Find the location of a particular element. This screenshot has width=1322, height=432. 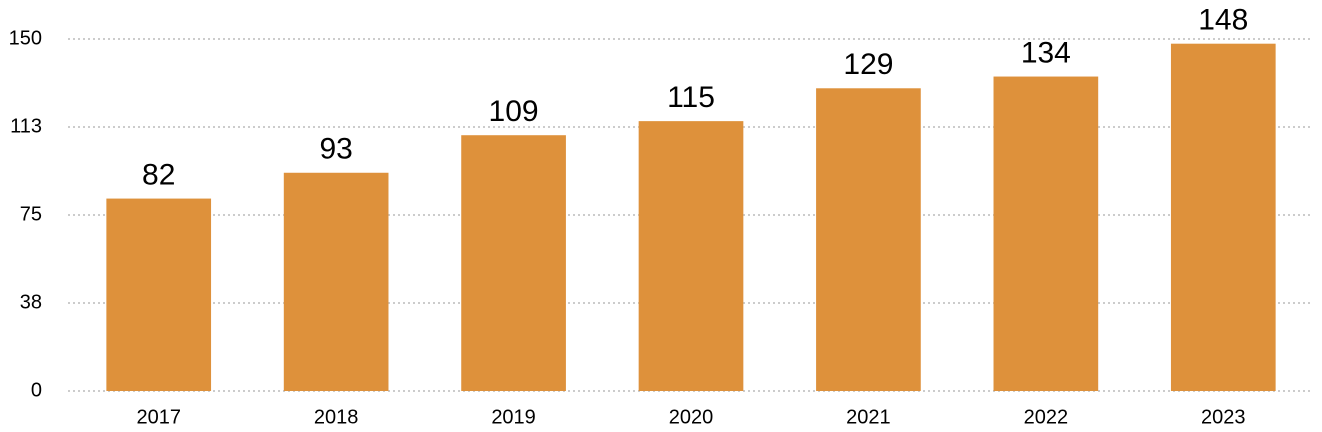

y-tick-label: 113 is located at coordinates (26, 126).